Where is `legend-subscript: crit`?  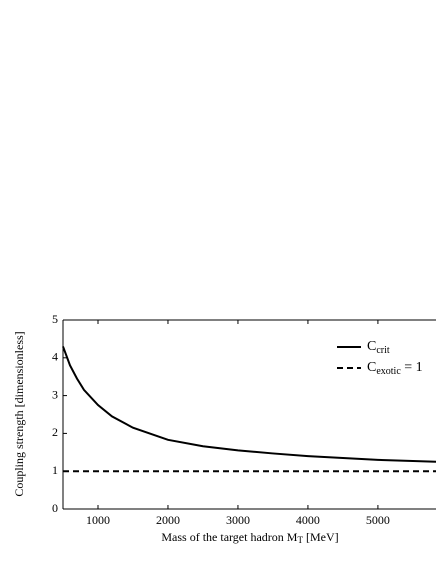 legend-subscript: crit is located at coordinates (383, 350).